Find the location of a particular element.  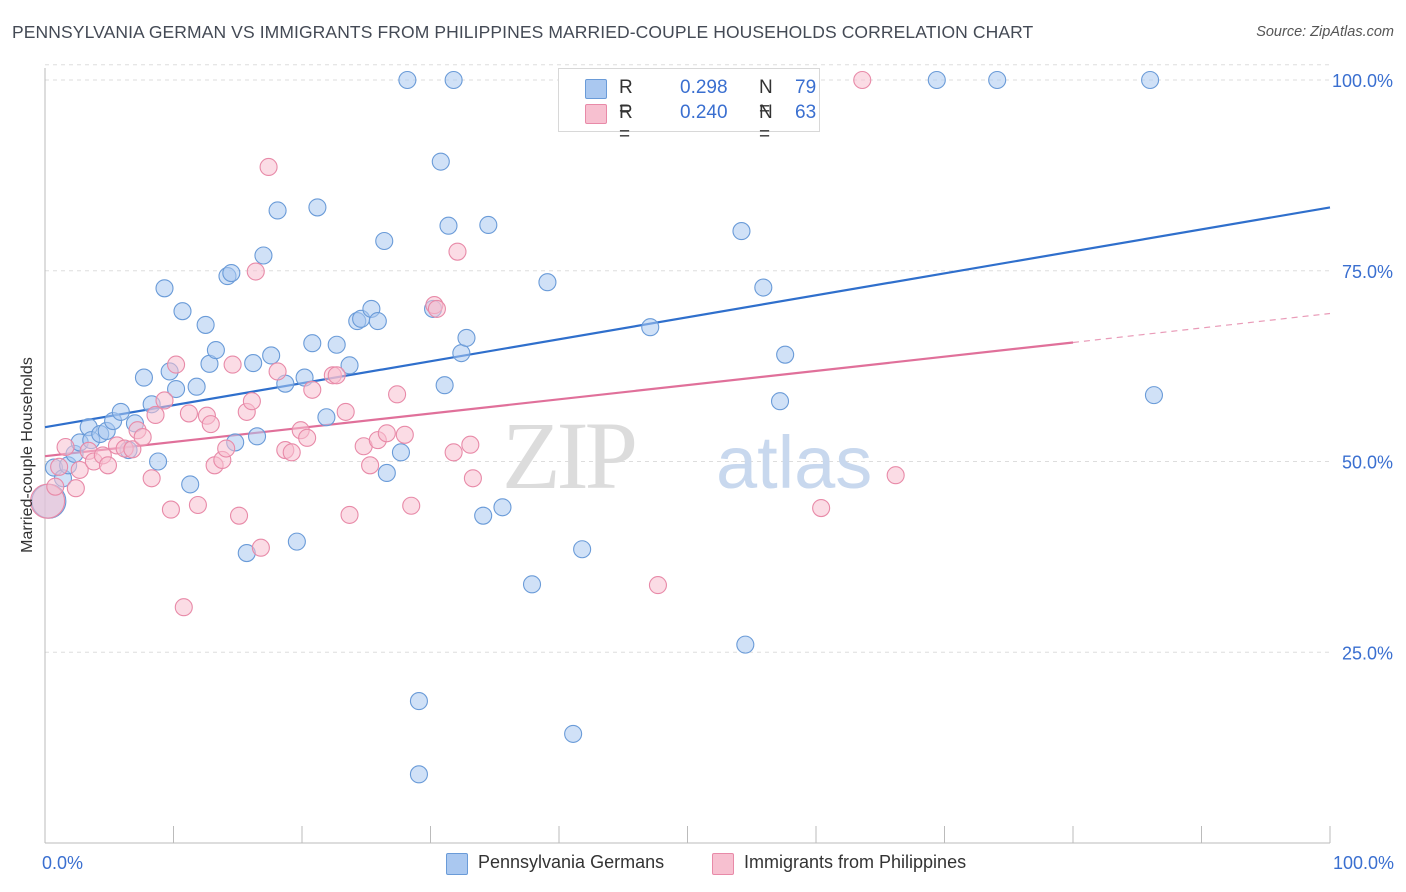

r-value: 0.298 is located at coordinates (704, 87).